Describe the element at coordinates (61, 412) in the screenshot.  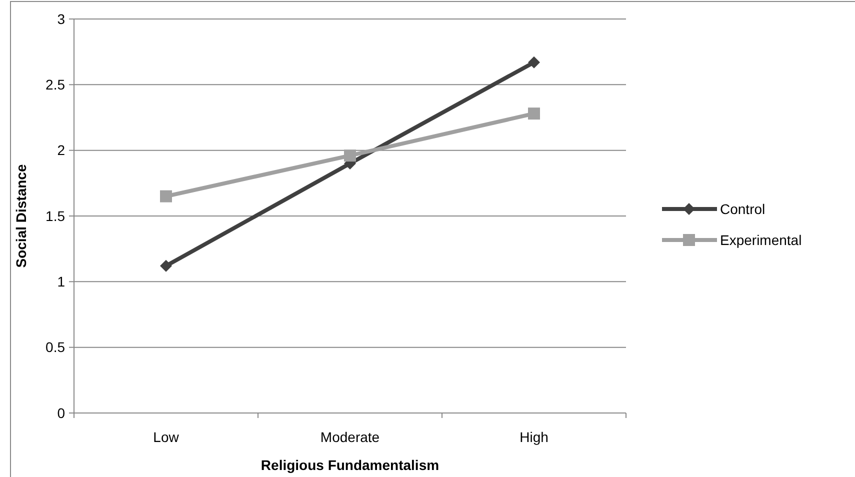
I see `y-tick-label: 0` at that location.